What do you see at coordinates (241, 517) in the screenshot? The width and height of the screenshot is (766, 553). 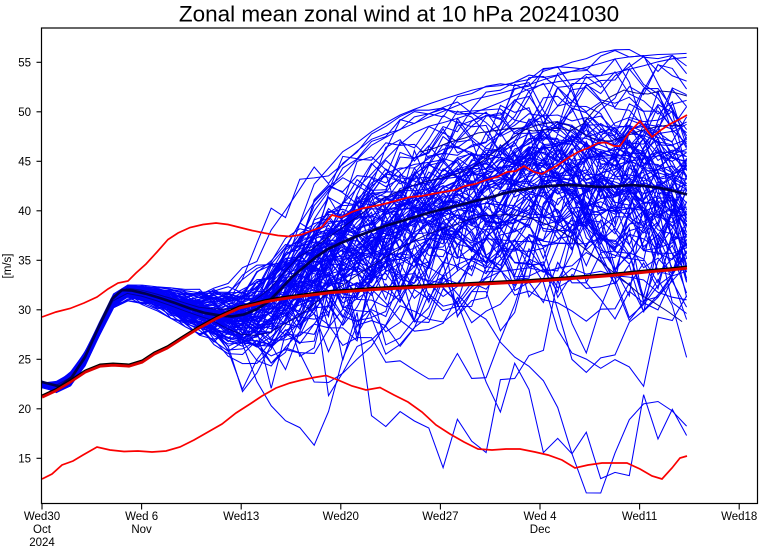 I see `svg-text: Wed13` at bounding box center [241, 517].